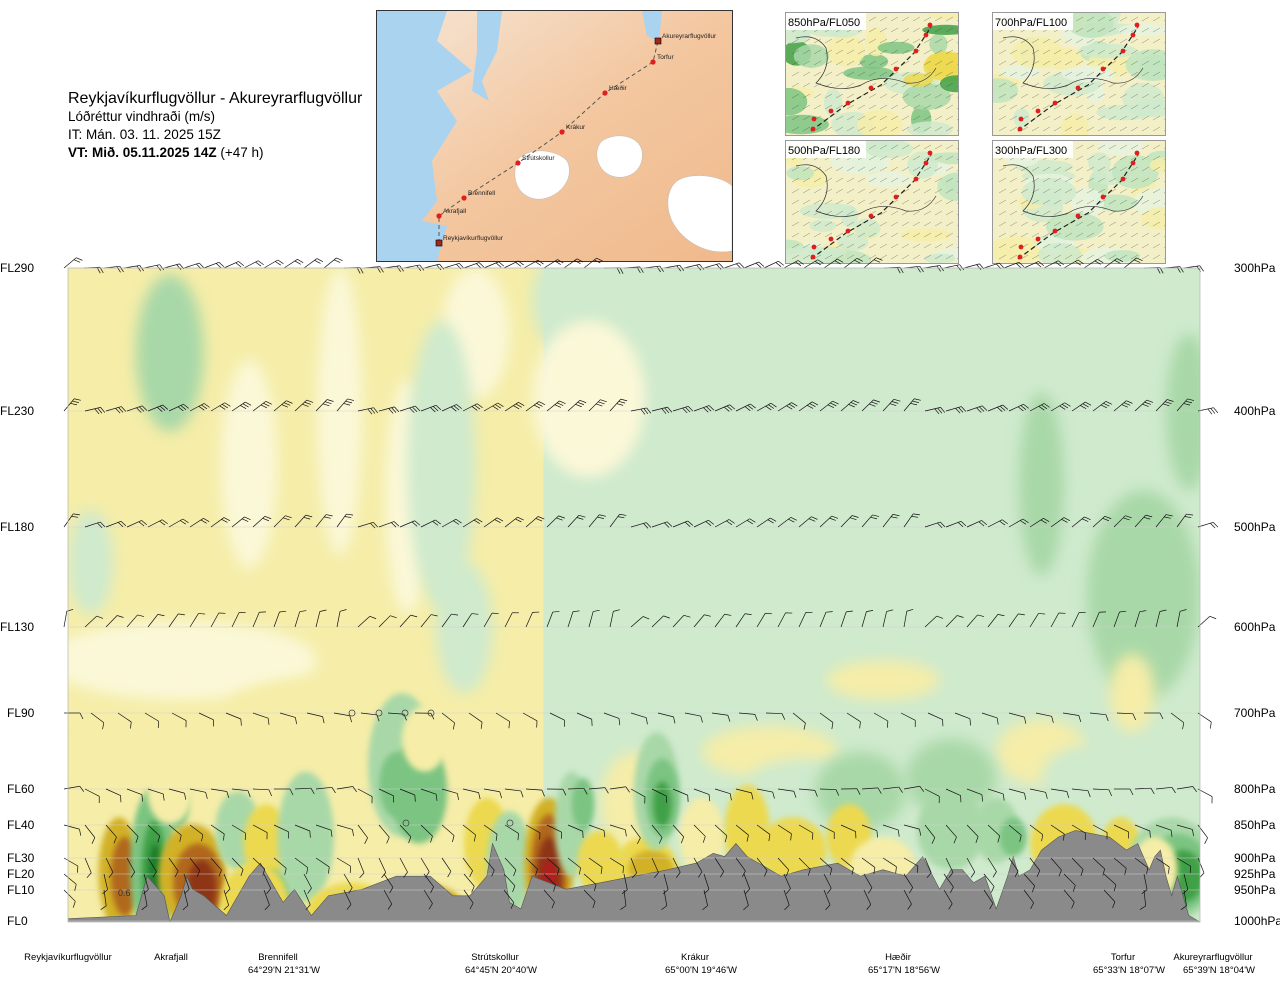  I want to click on waypoint-coord: 65°17'N 18°56'W, so click(904, 970).